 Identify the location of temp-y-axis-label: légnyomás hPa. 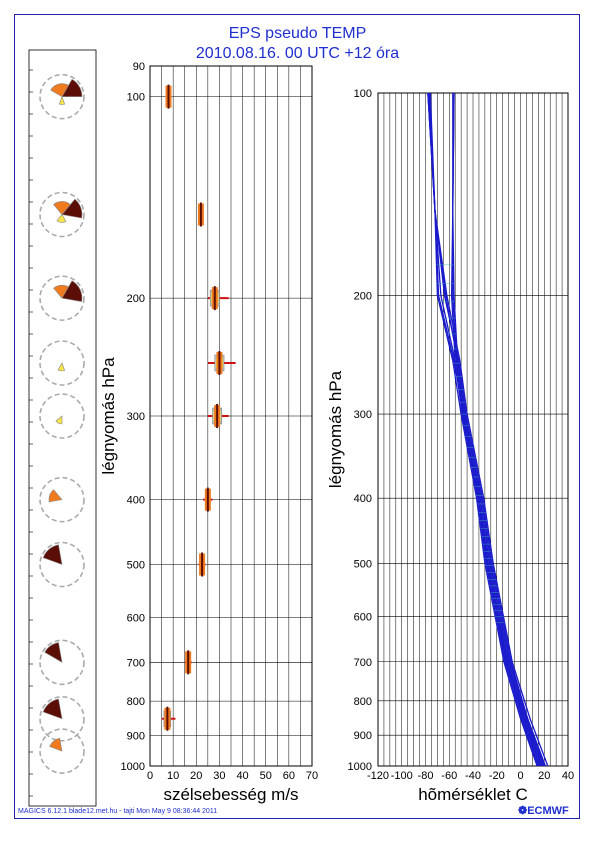
(335, 429).